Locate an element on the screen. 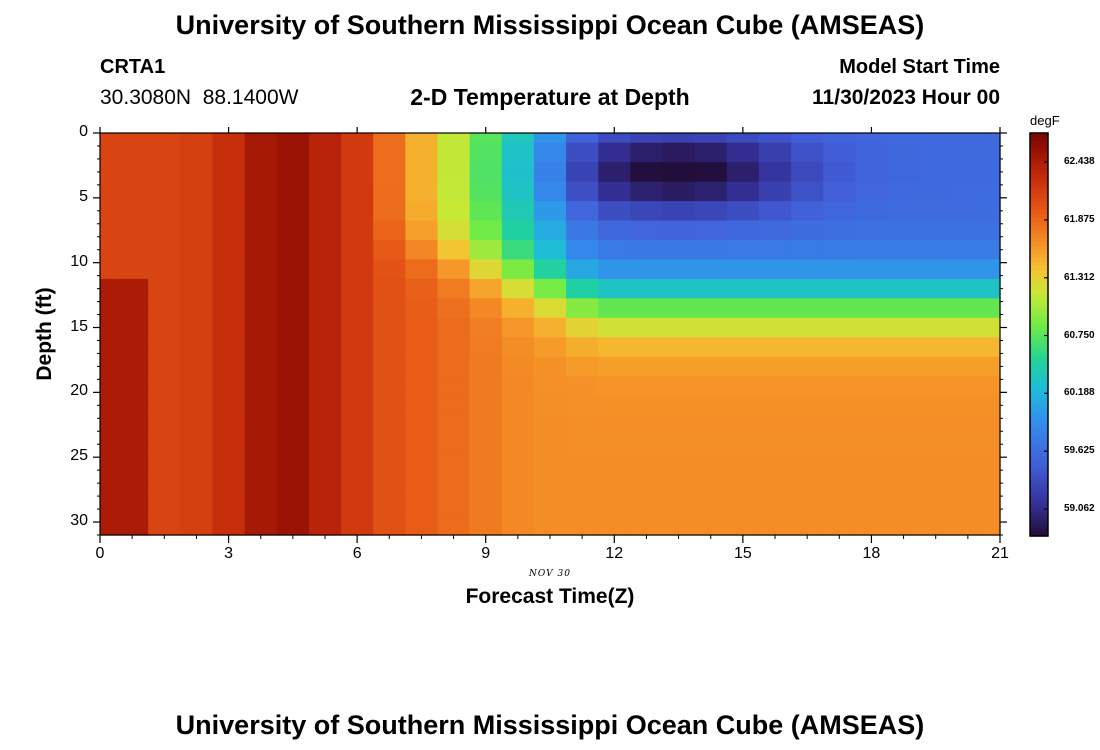 The image size is (1100, 750). chart-title: 2-D Temperature at Depth is located at coordinates (550, 97).